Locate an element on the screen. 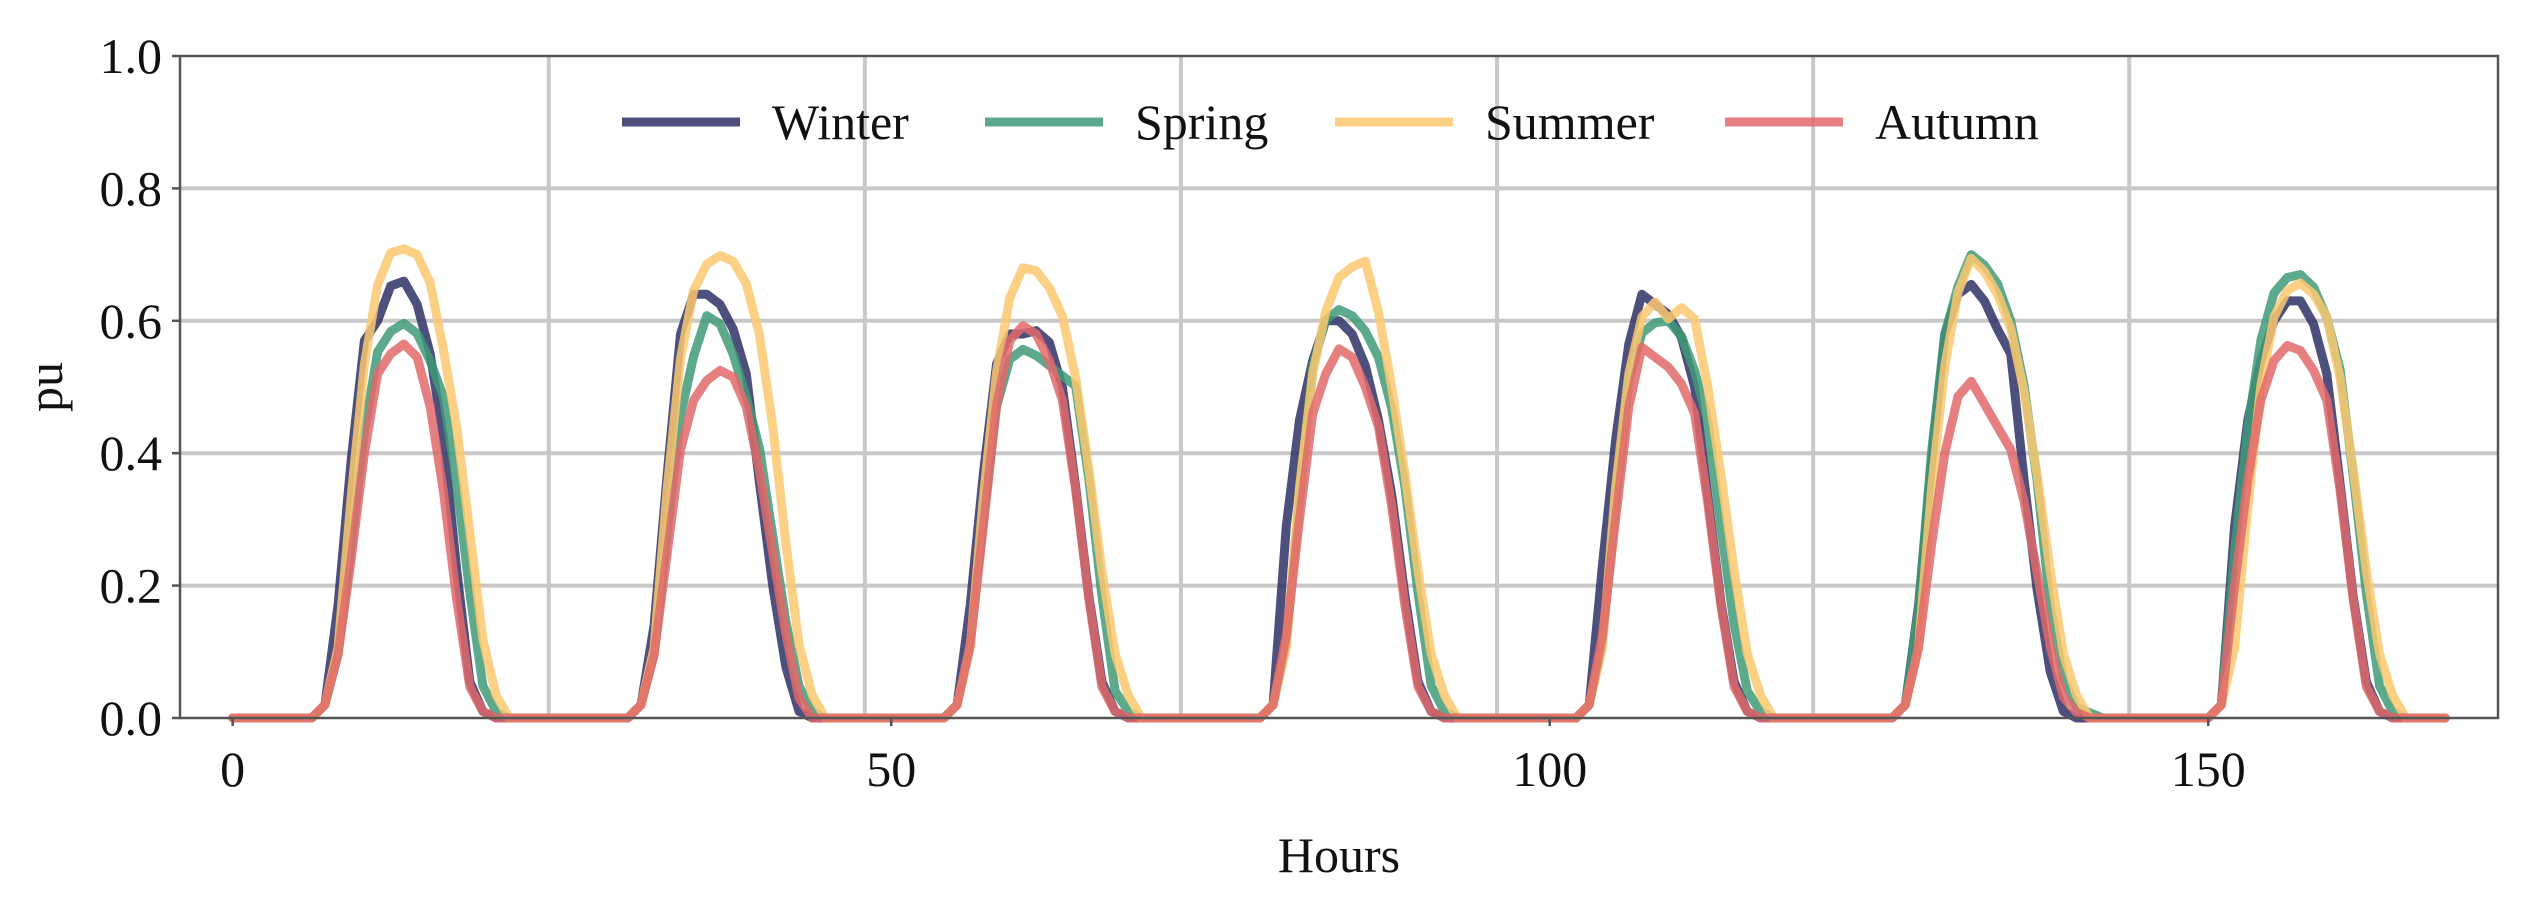 The image size is (2538, 898). y-tick-label: 0.0 is located at coordinates (131, 718).